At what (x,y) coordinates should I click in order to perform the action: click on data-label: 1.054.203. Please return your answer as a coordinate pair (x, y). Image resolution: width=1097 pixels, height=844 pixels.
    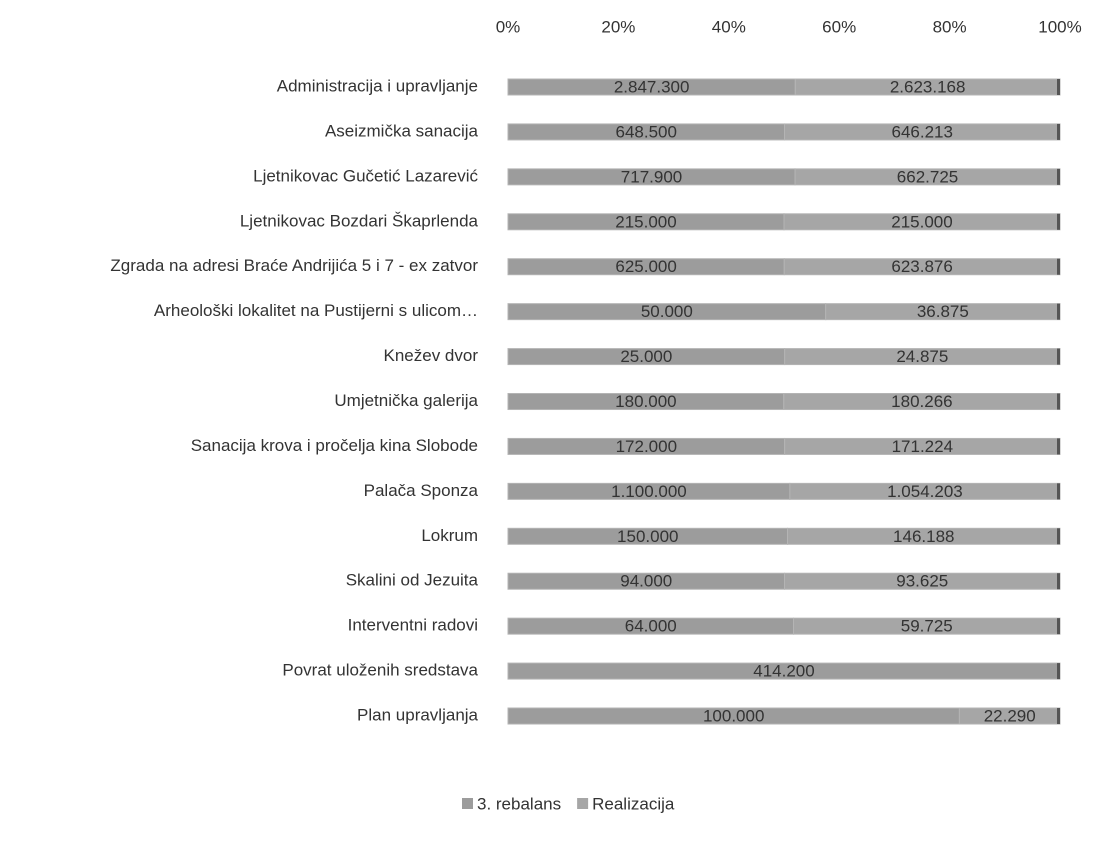
    Looking at the image, I should click on (925, 491).